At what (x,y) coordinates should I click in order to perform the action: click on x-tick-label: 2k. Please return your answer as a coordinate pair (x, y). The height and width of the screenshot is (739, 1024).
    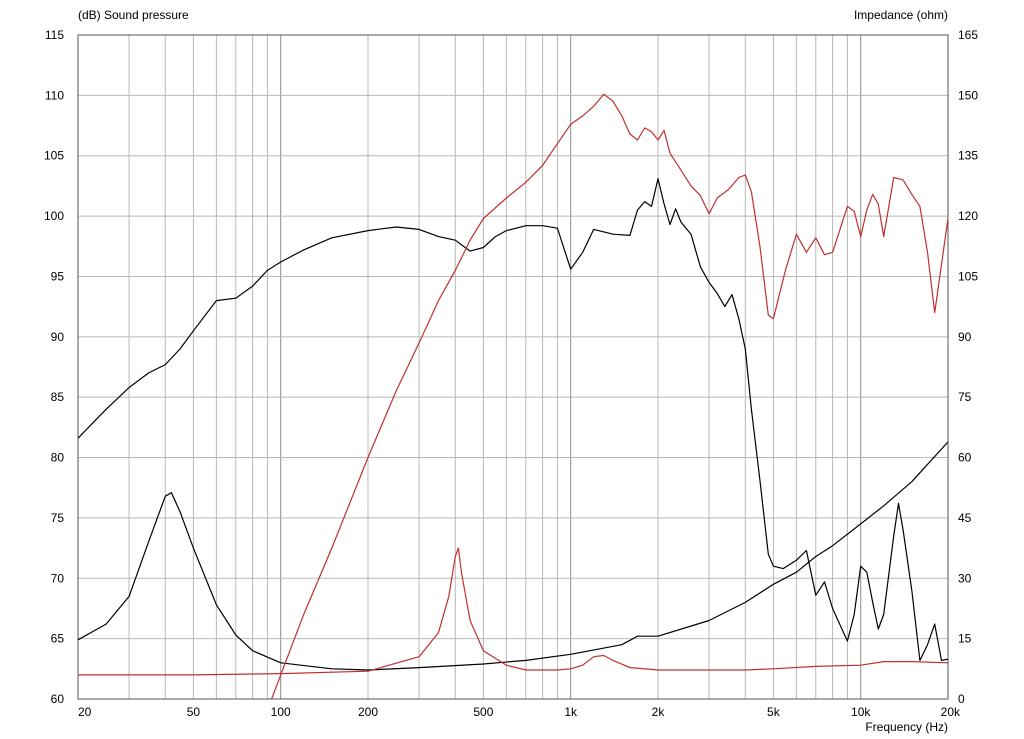
    Looking at the image, I should click on (659, 712).